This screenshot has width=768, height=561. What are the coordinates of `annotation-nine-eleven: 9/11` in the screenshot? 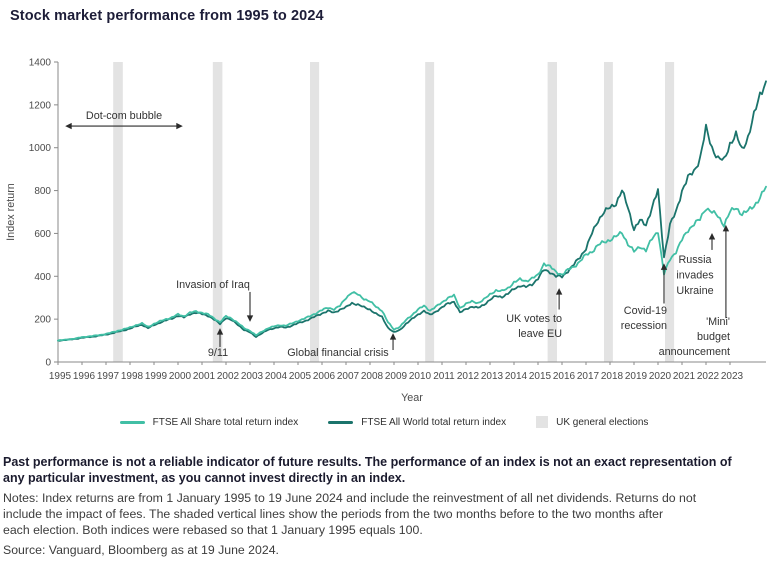 It's located at (218, 343).